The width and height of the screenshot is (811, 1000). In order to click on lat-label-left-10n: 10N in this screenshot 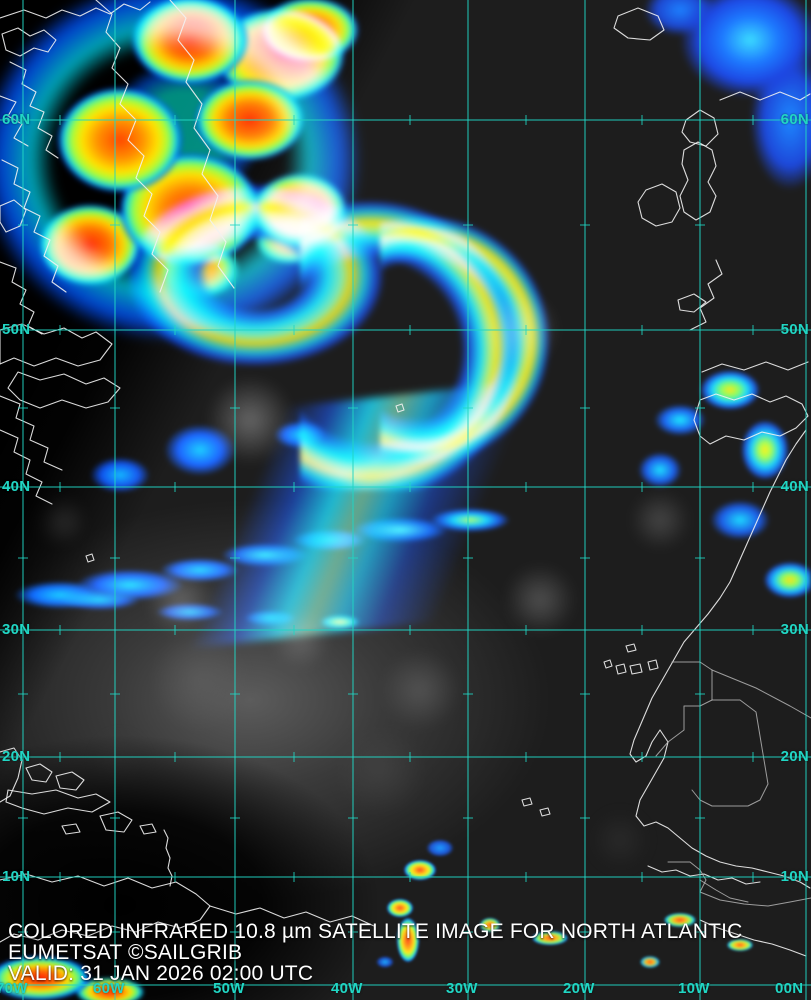, I will do `click(16, 876)`.